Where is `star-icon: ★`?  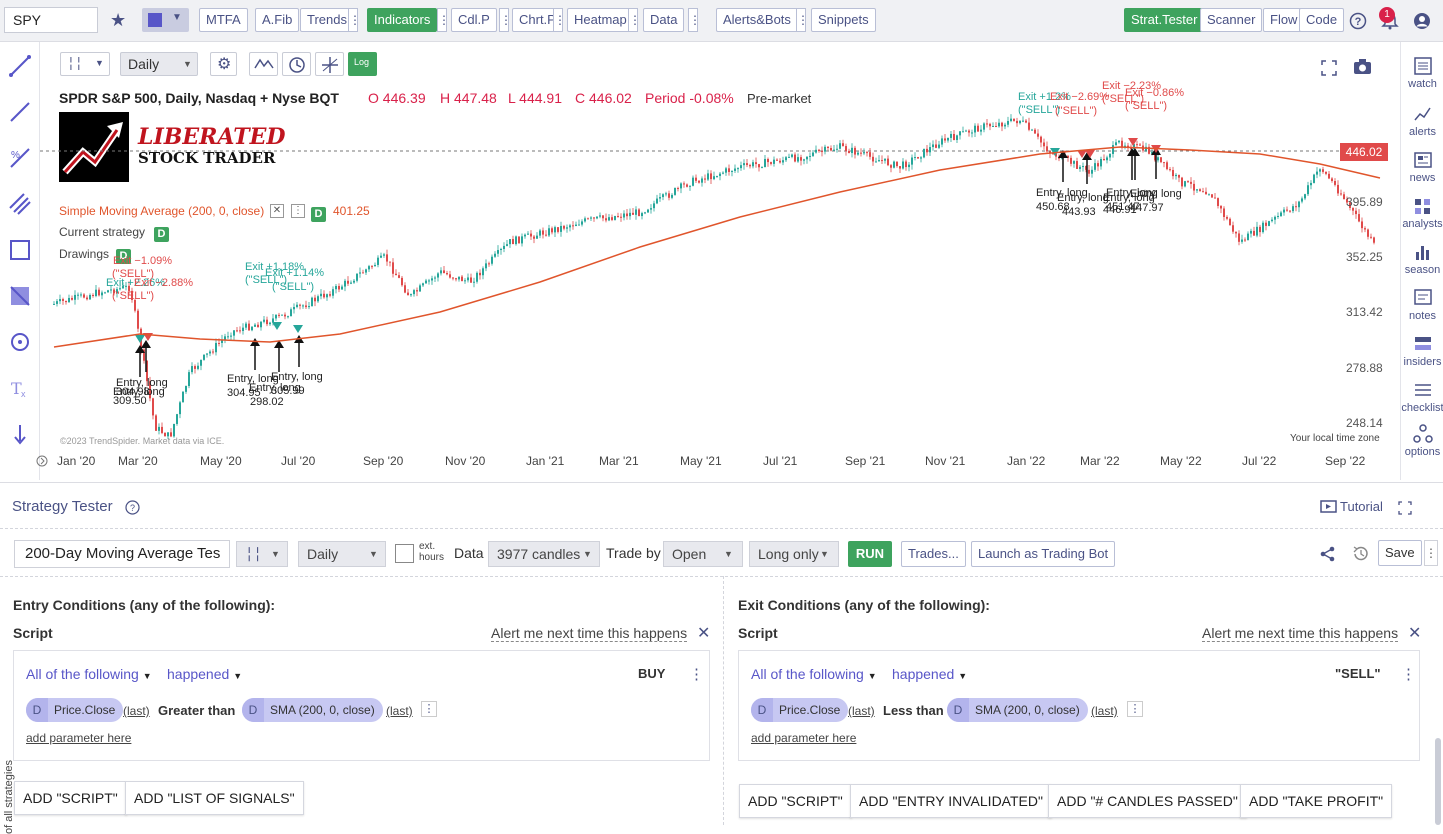
star-icon: ★ is located at coordinates (118, 20).